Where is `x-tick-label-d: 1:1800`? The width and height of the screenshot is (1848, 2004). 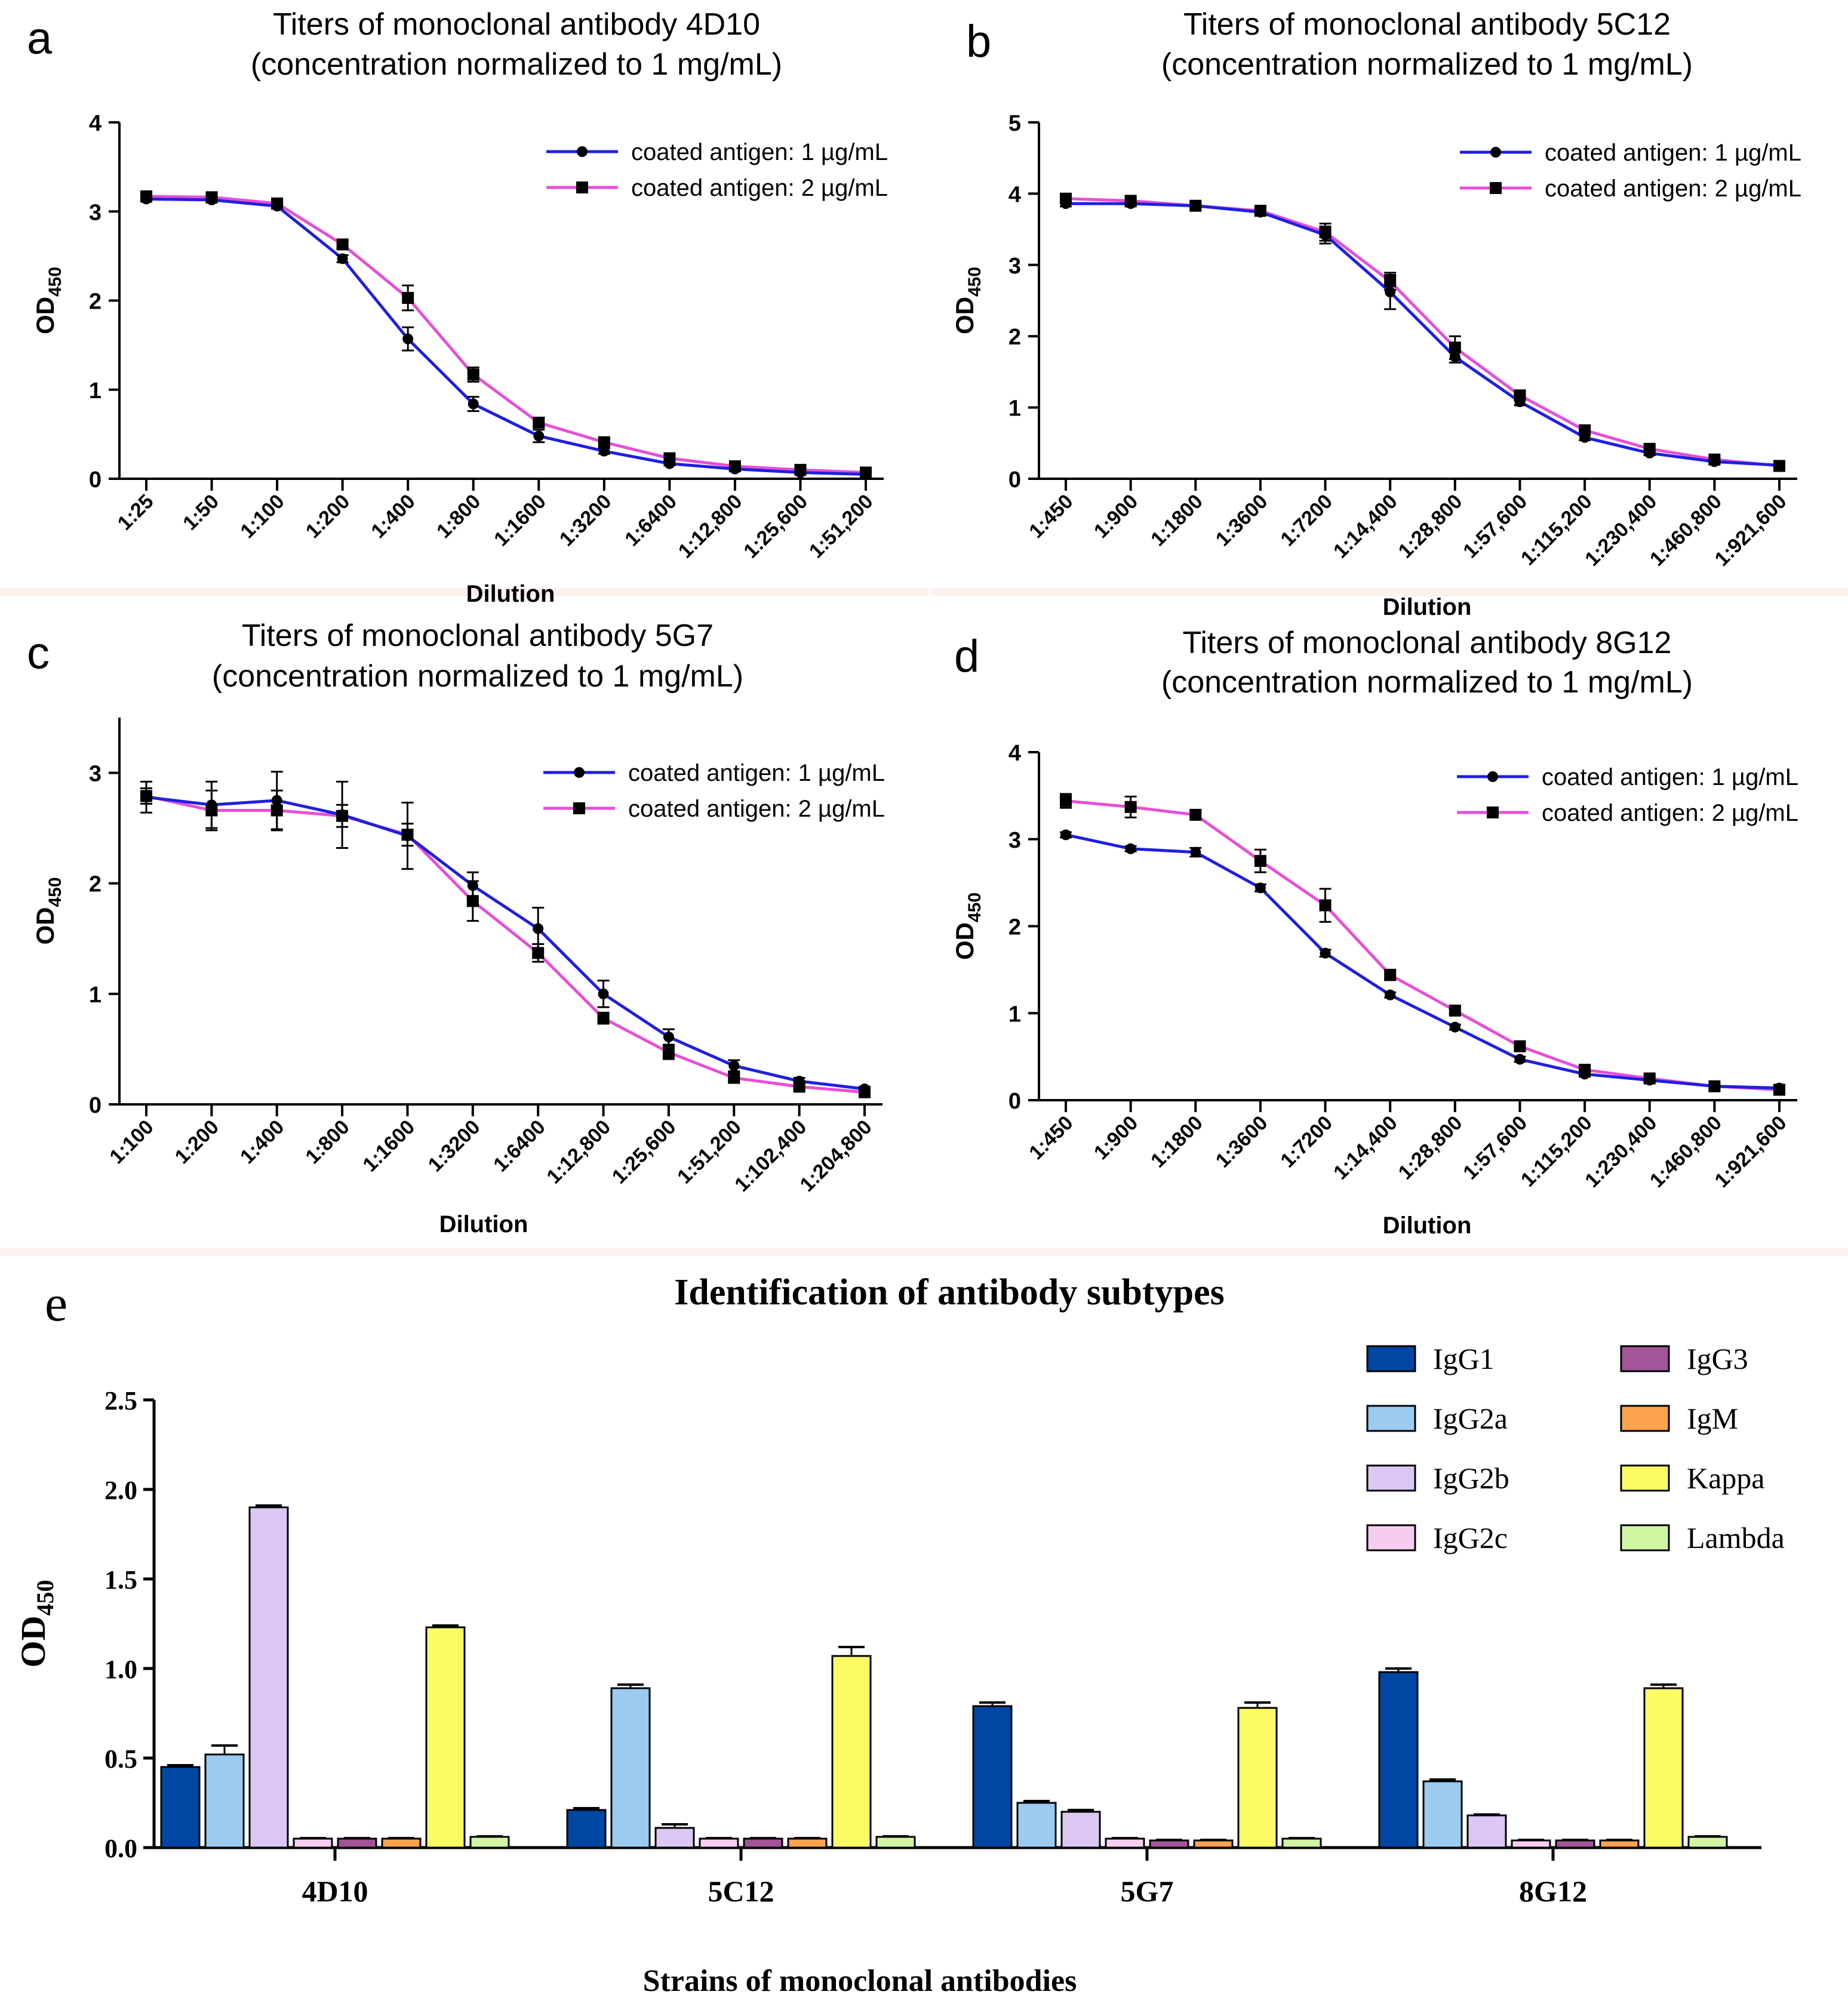 x-tick-label-d: 1:1800 is located at coordinates (1176, 1142).